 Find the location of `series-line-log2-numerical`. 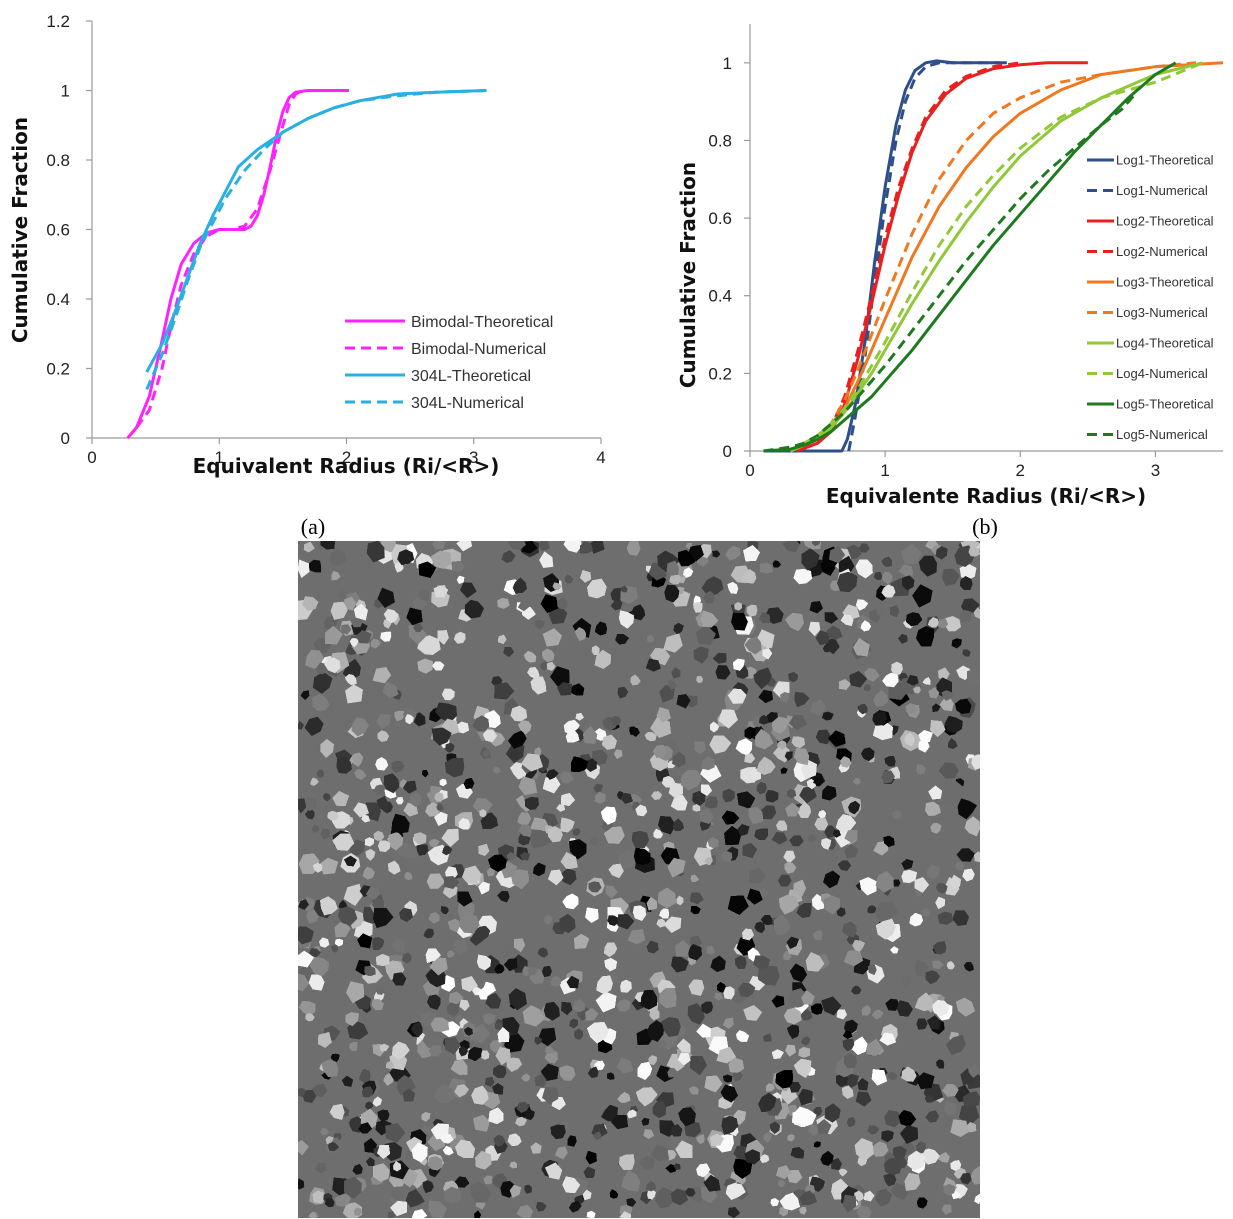

series-line-log2-numerical is located at coordinates (918, 253).